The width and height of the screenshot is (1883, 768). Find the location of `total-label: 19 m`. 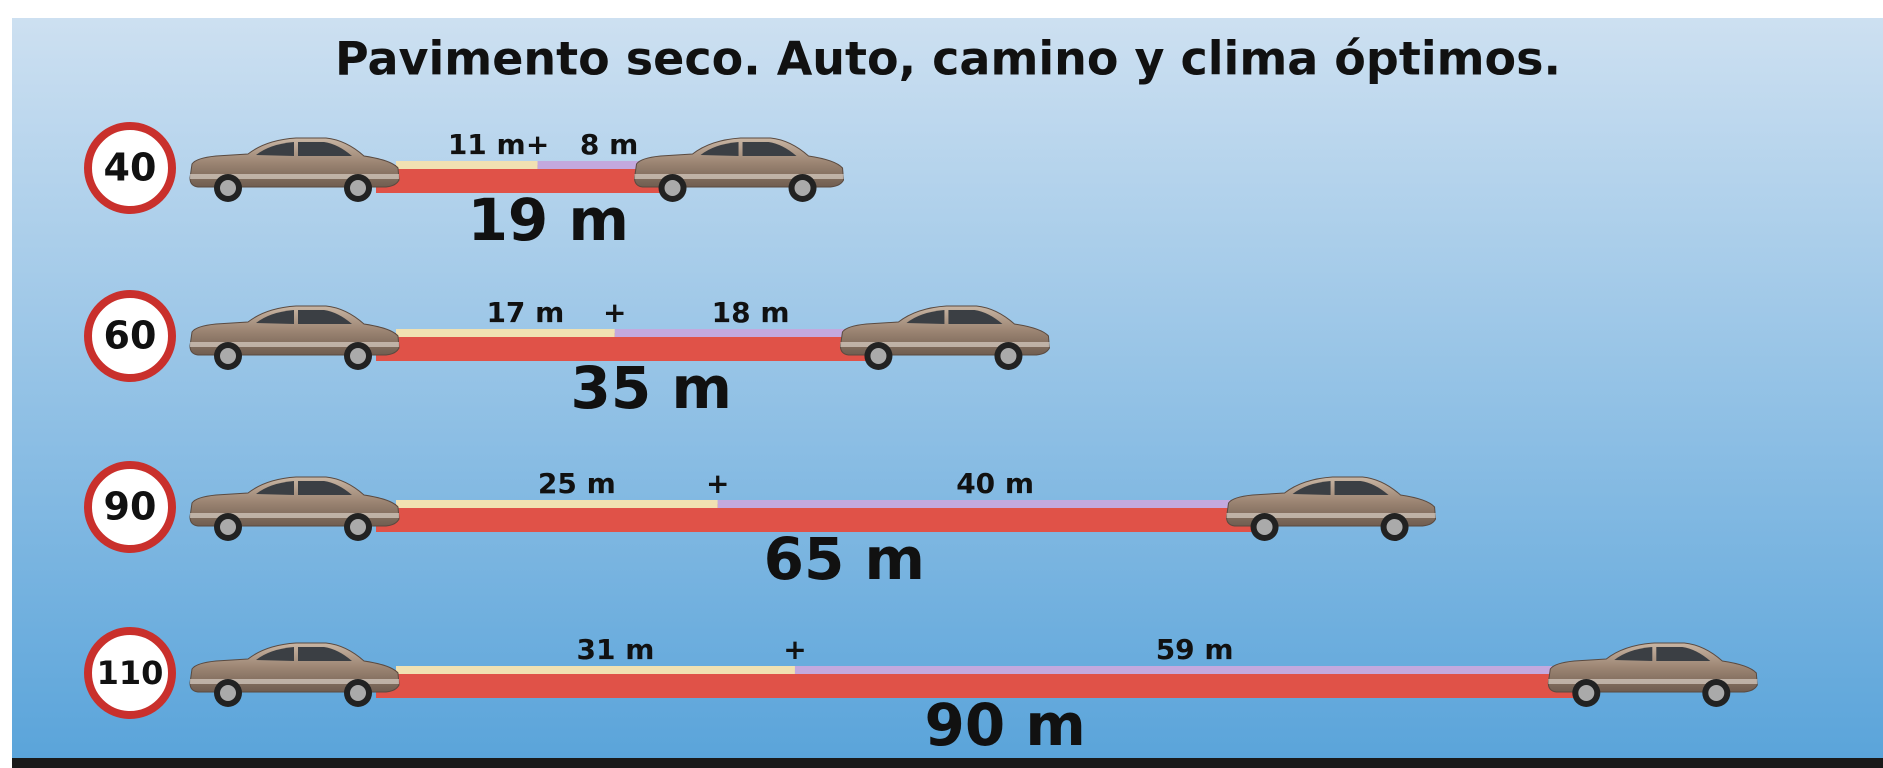

total-label: 19 m is located at coordinates (548, 220).